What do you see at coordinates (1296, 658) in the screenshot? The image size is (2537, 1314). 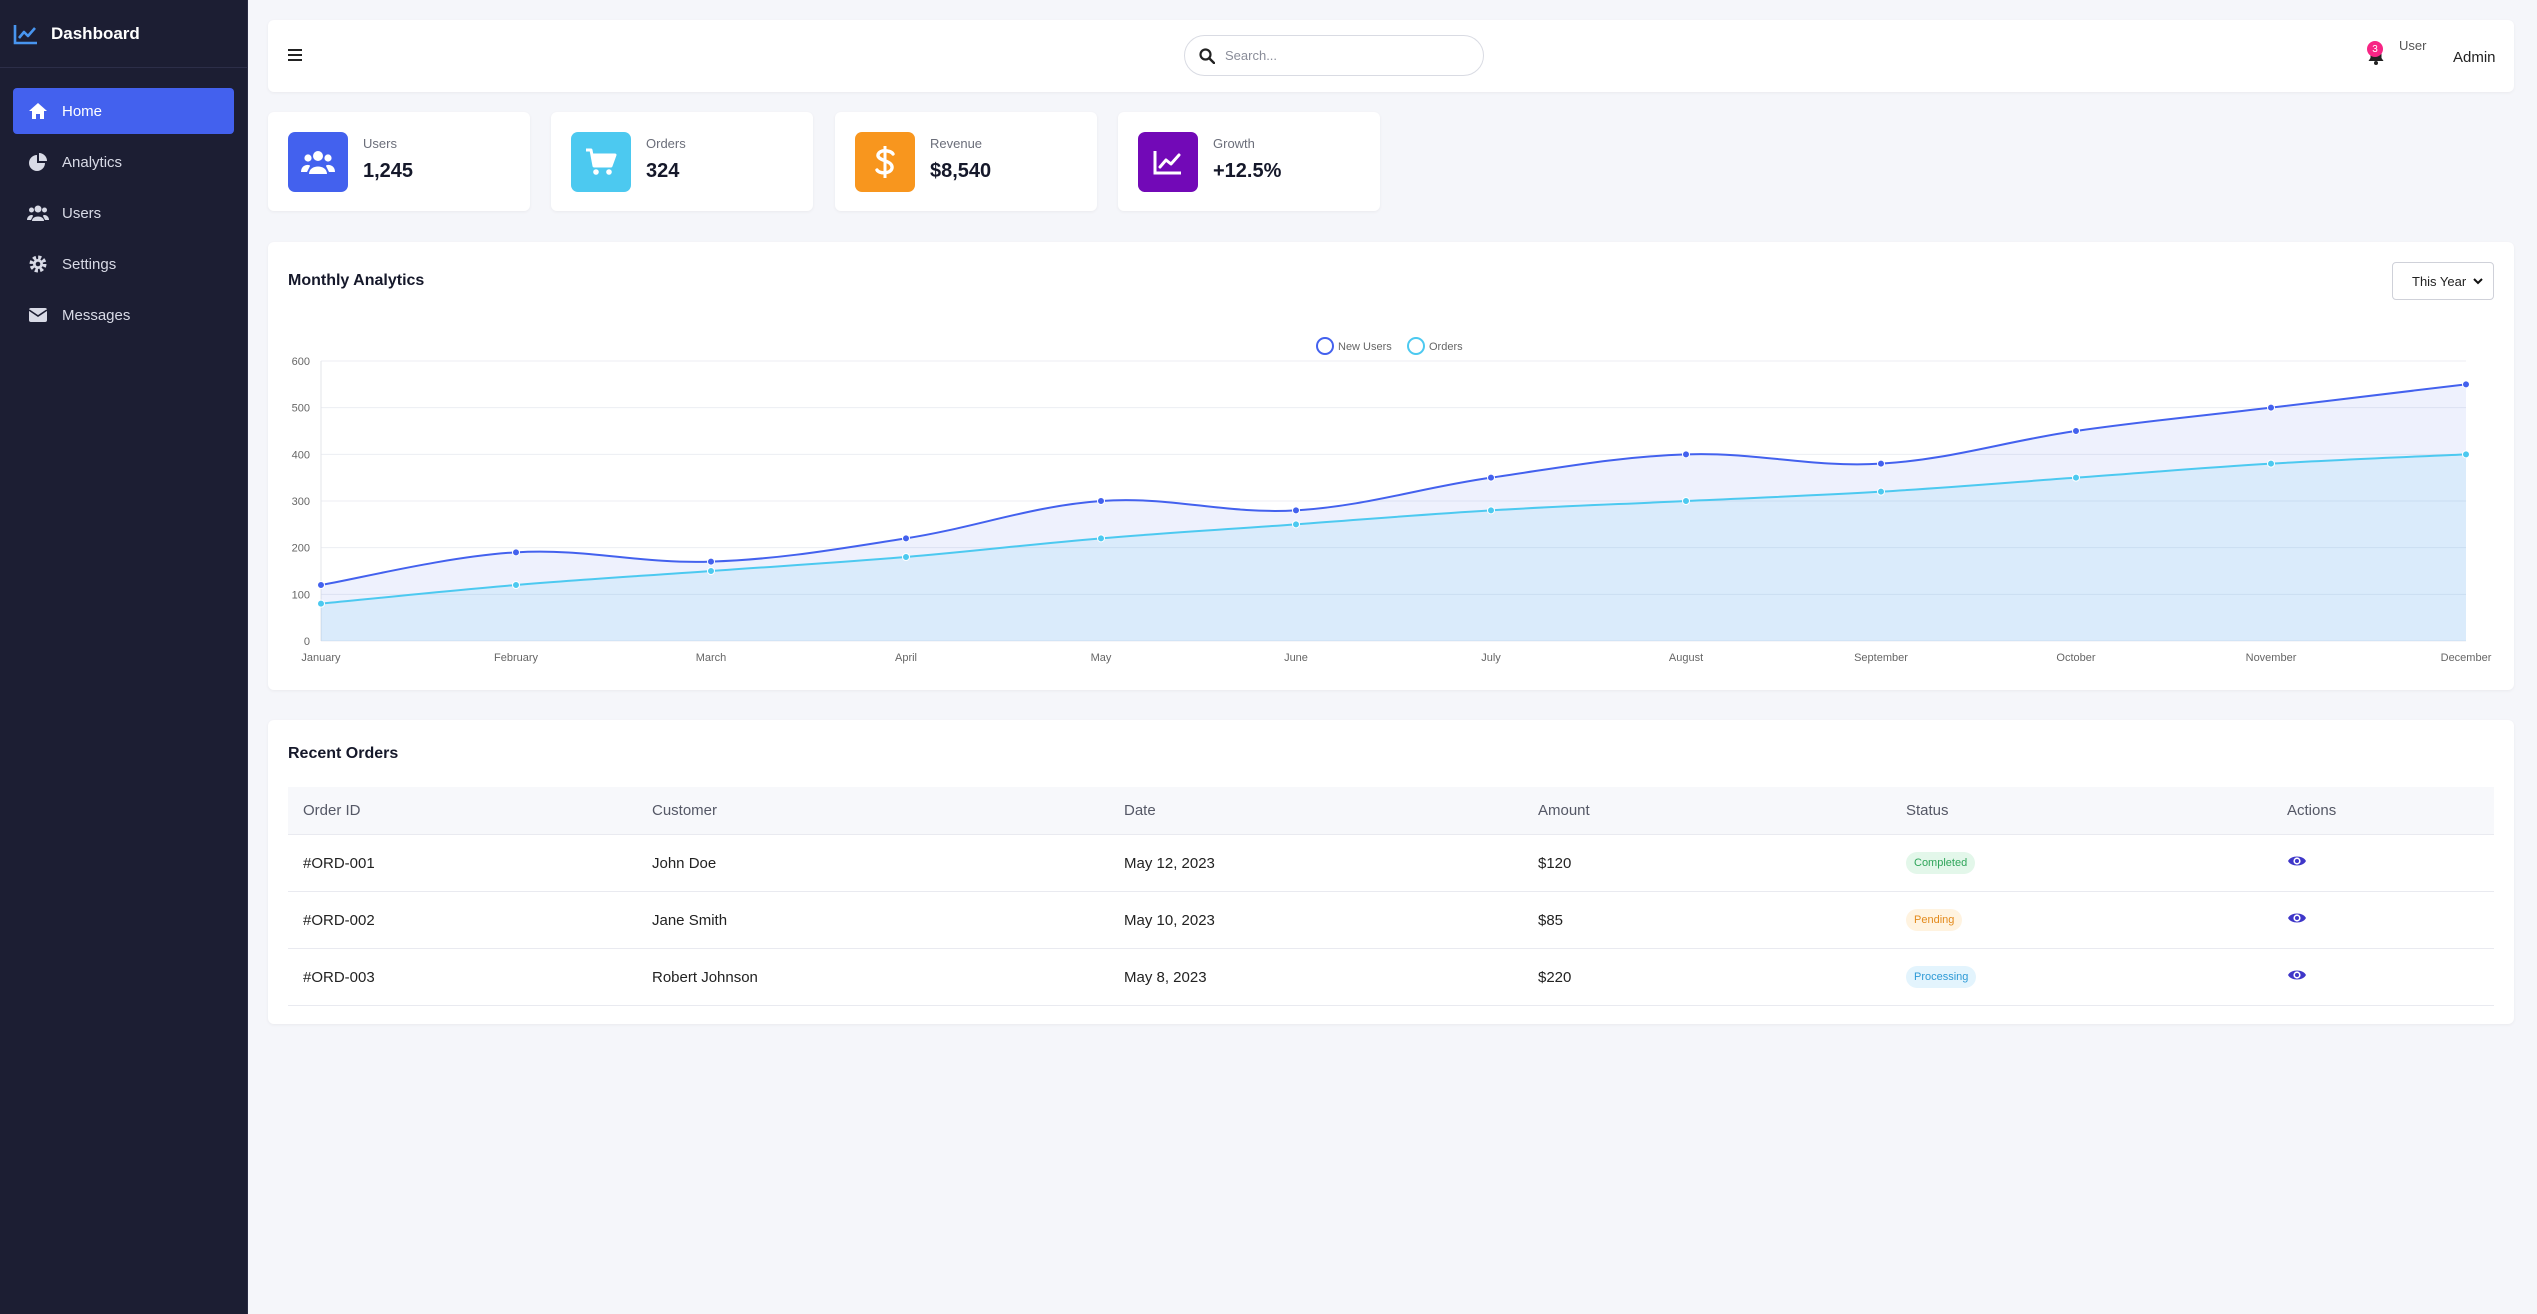 I see `x-tick-label: June` at bounding box center [1296, 658].